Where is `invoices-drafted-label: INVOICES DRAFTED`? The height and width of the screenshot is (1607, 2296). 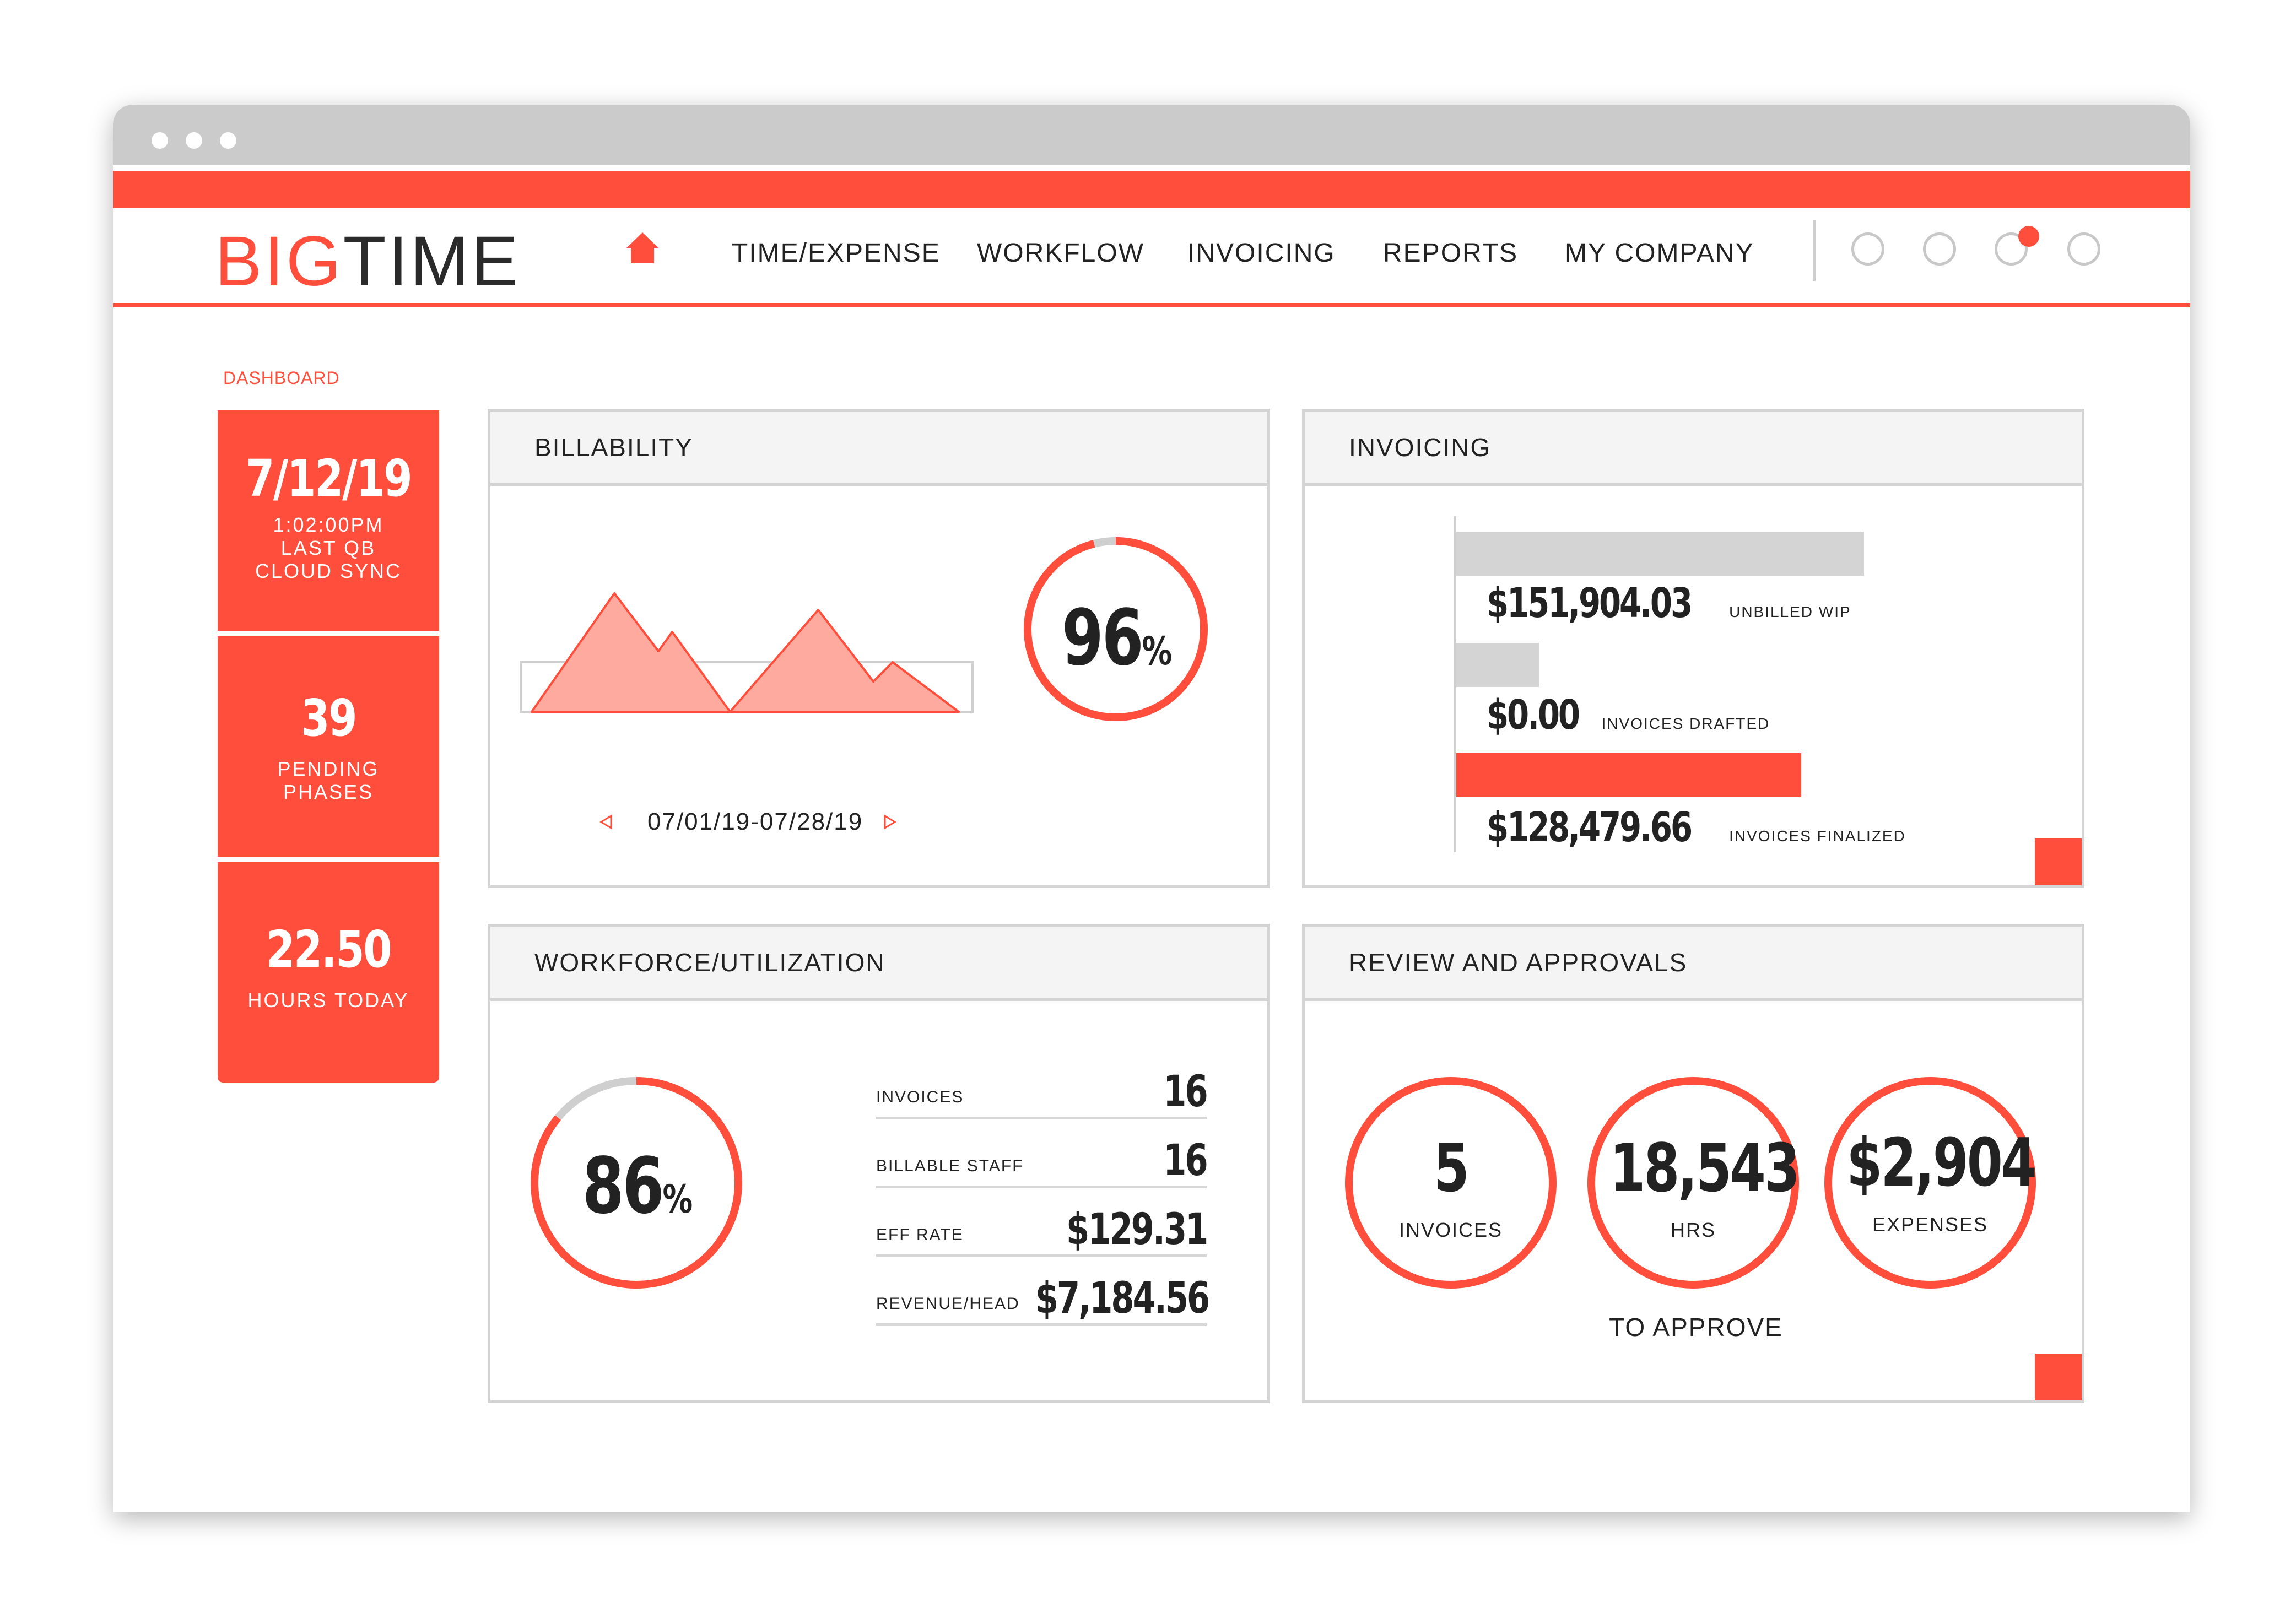
invoices-drafted-label: INVOICES DRAFTED is located at coordinates (1686, 723).